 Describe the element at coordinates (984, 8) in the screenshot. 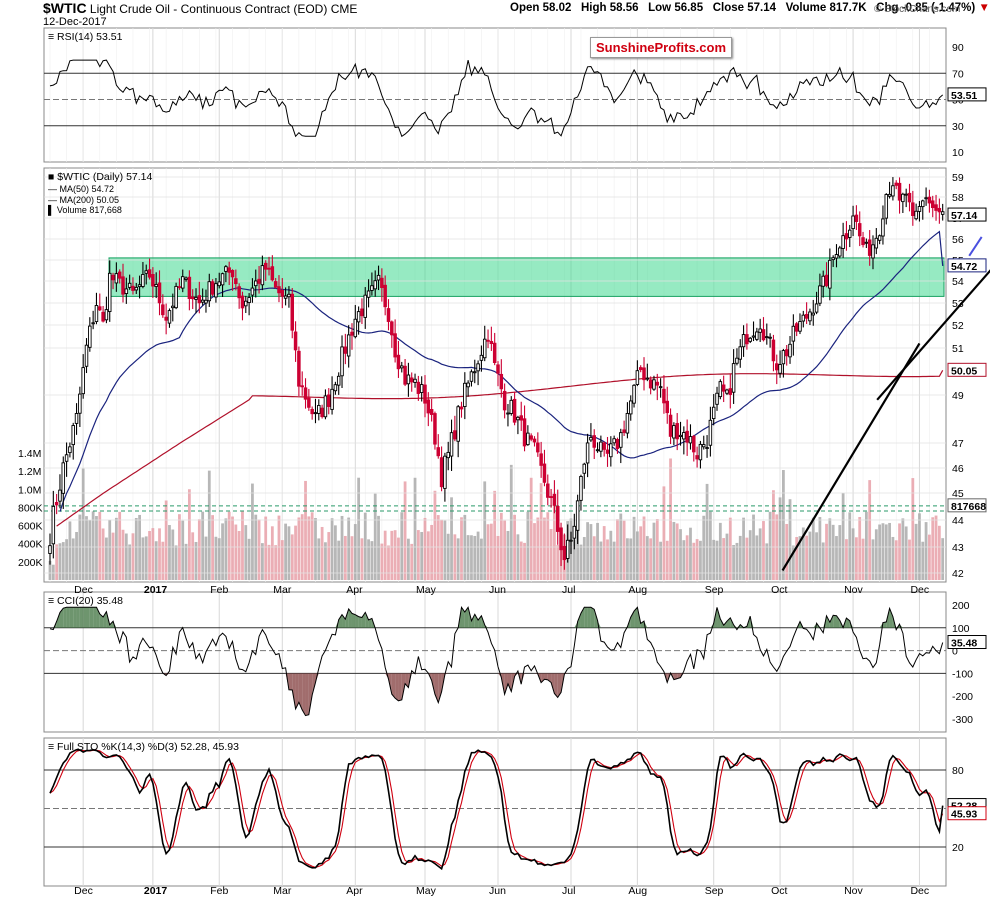

I see `down-arrow-icon: ▼` at that location.